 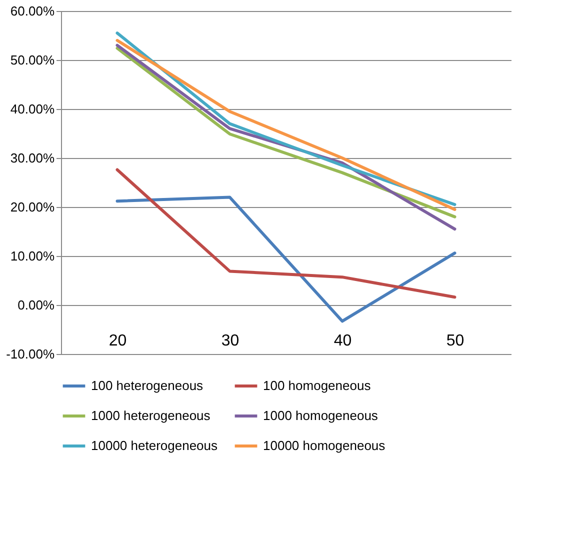 I want to click on x-tick-label: 30, so click(x=230, y=341).